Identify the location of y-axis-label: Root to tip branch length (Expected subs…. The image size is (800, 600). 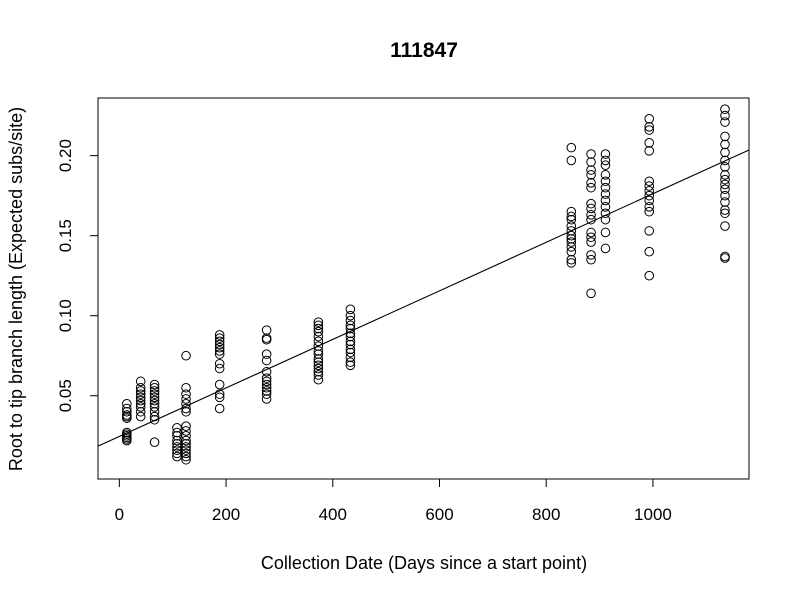
(16, 289).